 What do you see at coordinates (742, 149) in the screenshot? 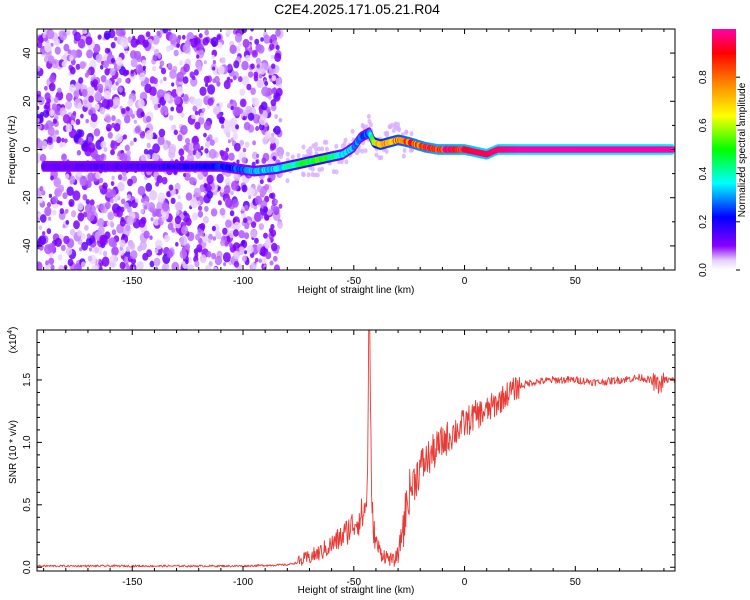
I see `colorbar-label: Normalized spectral amplitude` at bounding box center [742, 149].